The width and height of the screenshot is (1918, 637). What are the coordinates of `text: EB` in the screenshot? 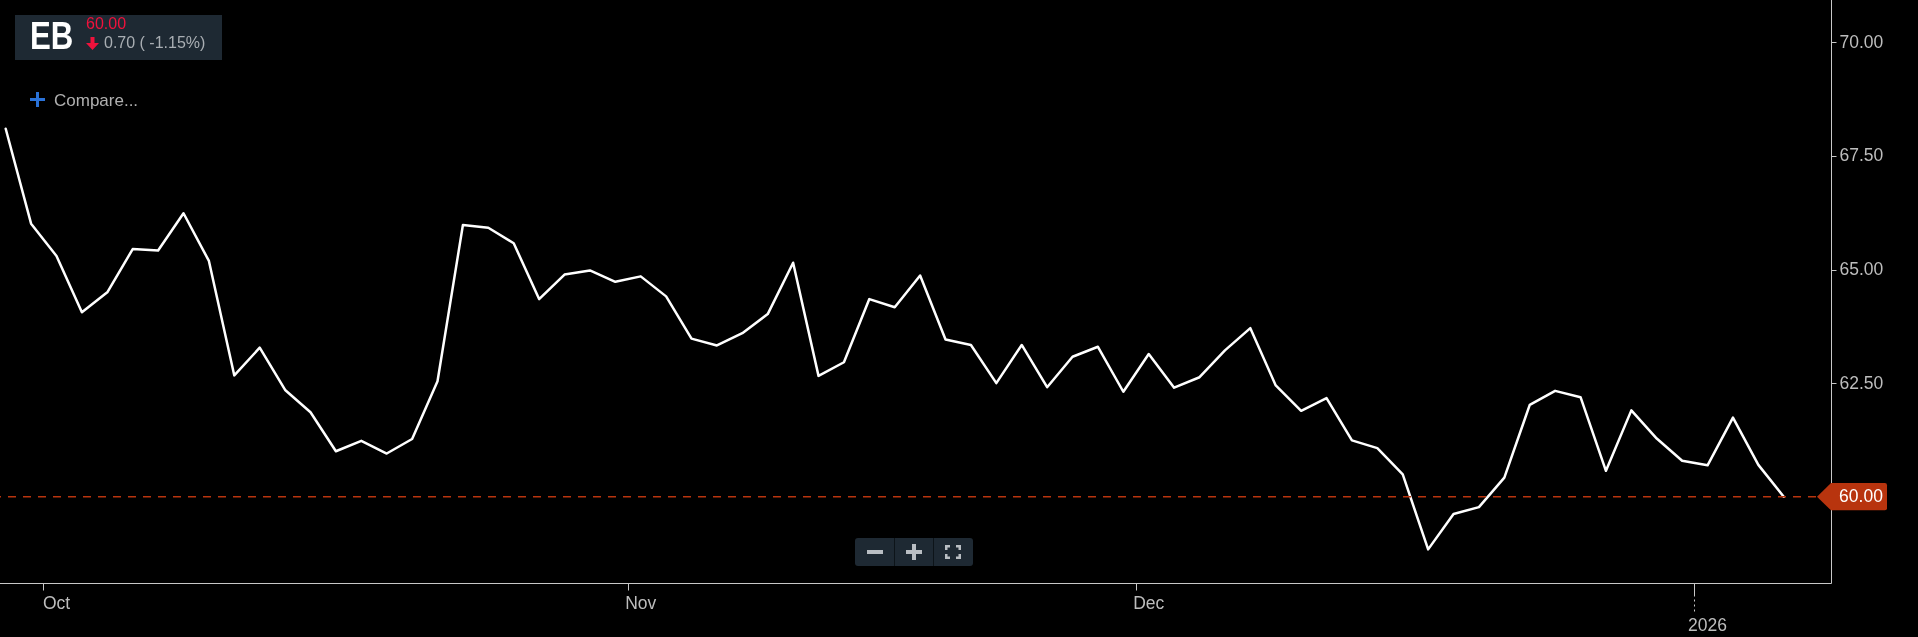 It's located at (52, 36).